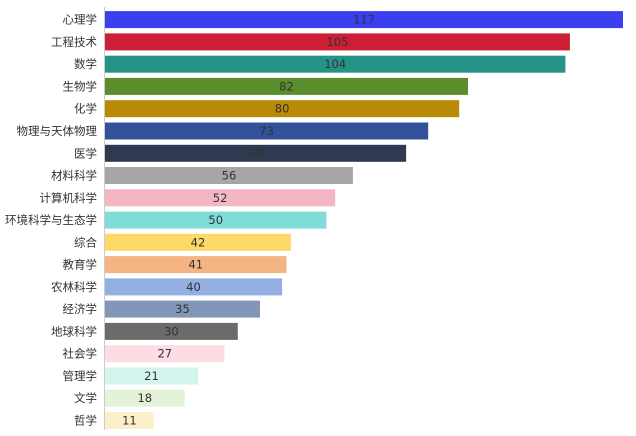 This screenshot has width=636, height=436. Describe the element at coordinates (80, 309) in the screenshot. I see `category-label-13: 经济学` at that location.